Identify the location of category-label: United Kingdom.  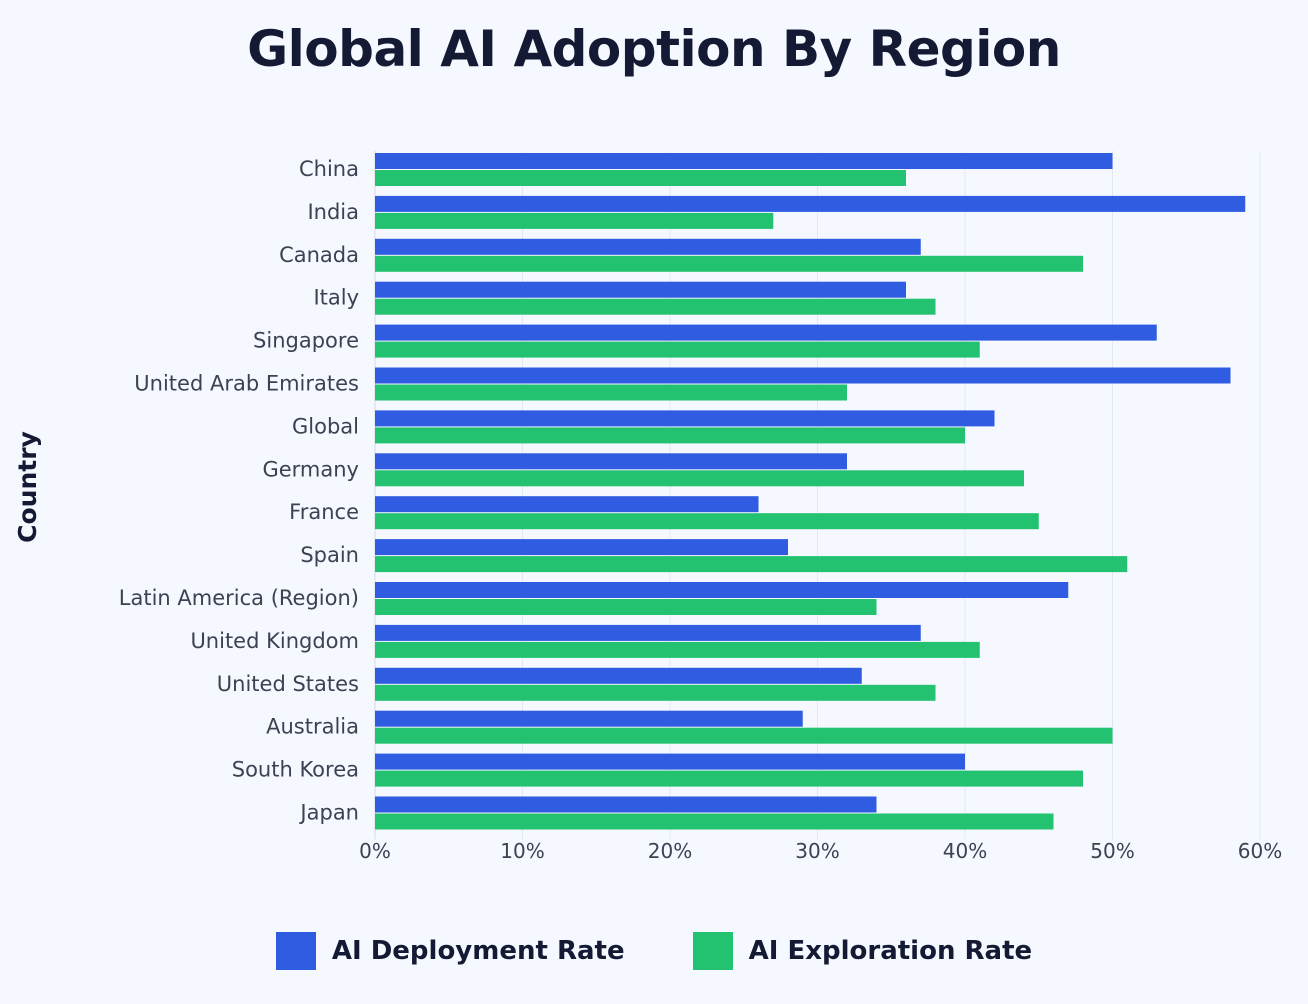
(274, 641).